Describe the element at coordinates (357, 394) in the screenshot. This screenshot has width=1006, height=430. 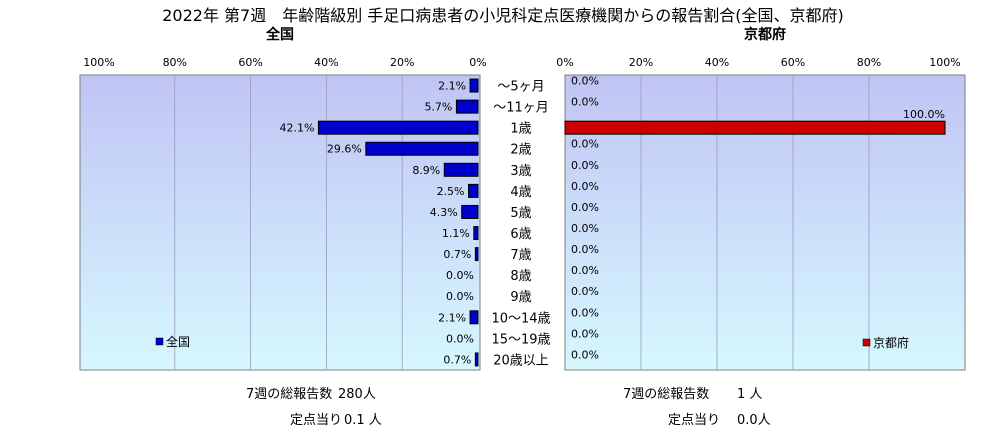
I see `national-total-value: 280人` at that location.